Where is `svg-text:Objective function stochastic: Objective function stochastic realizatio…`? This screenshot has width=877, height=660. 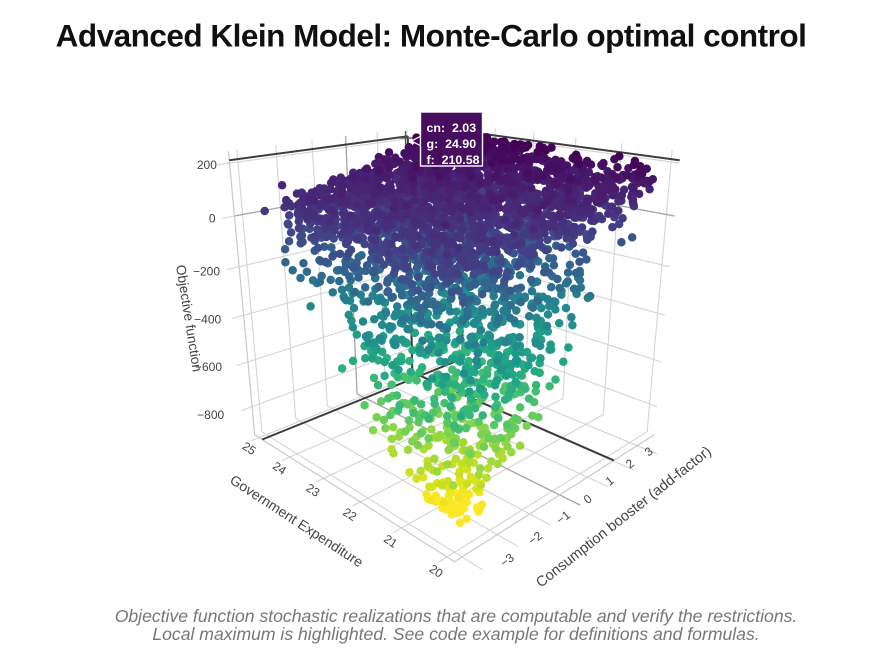 svg-text:Objective function stochastic: Objective function stochastic realizatio… is located at coordinates (456, 616).